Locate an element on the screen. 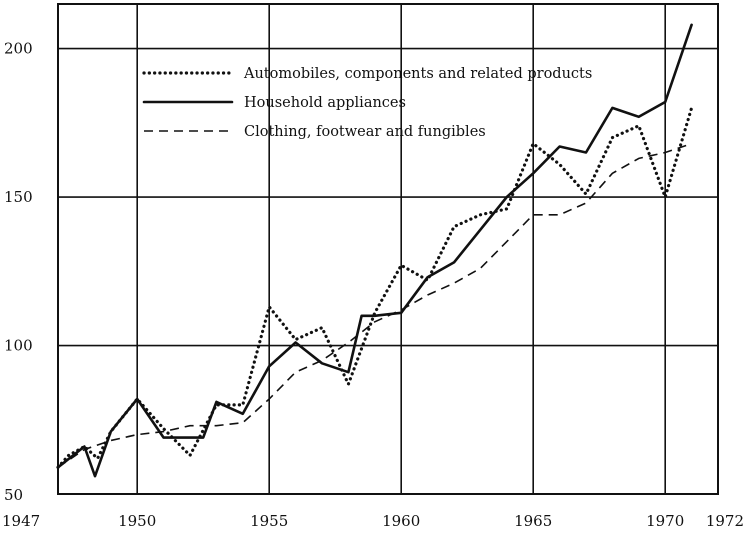  x-tick-label: 1947 is located at coordinates (21, 521).